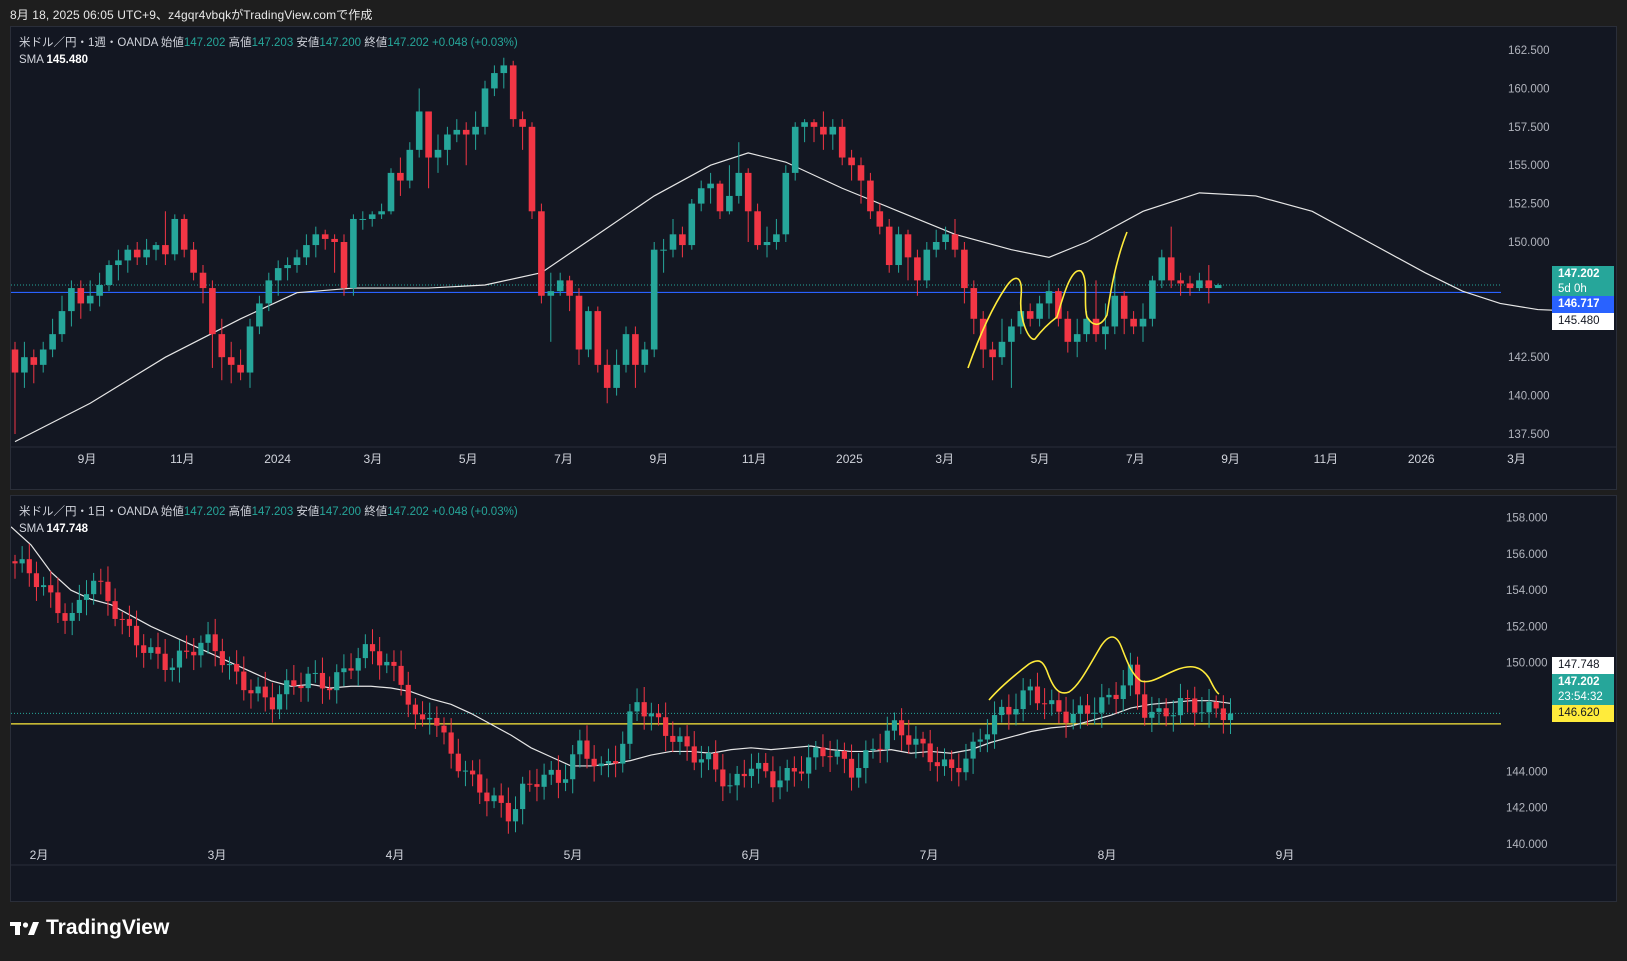  Describe the element at coordinates (1135, 459) in the screenshot. I see `x-axis-tick-label: 7月` at that location.